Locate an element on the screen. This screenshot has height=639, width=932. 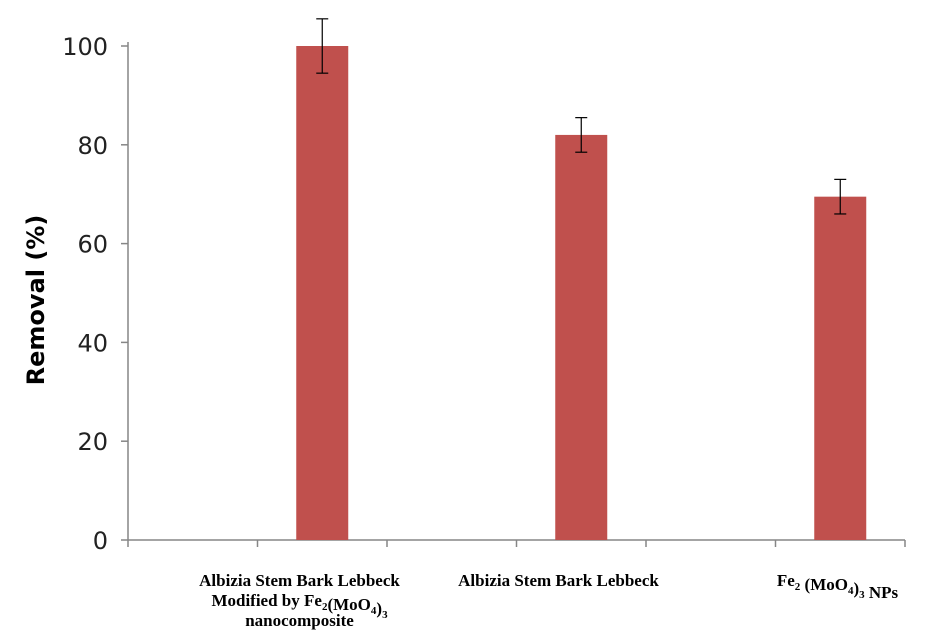
x-category-label: Modified by Fe2(MoO4)3 is located at coordinates (299, 606).